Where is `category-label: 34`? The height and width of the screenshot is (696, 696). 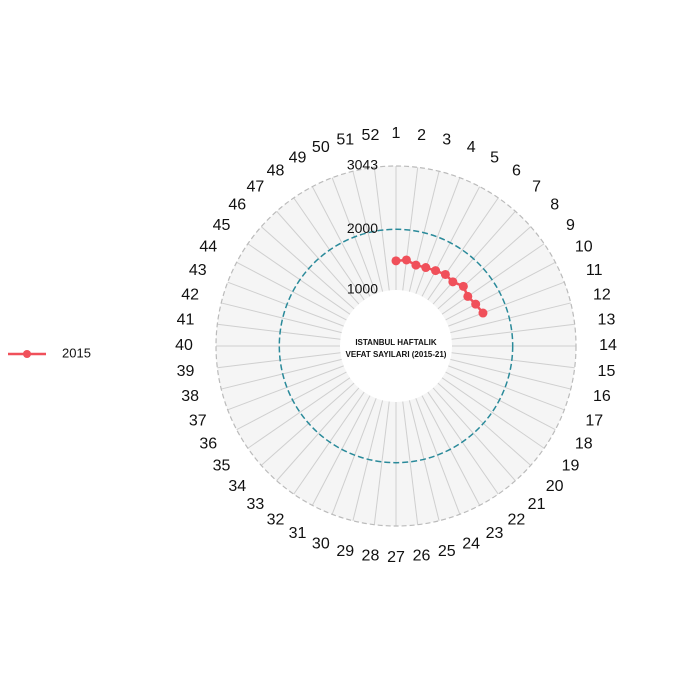
category-label: 34 is located at coordinates (237, 486).